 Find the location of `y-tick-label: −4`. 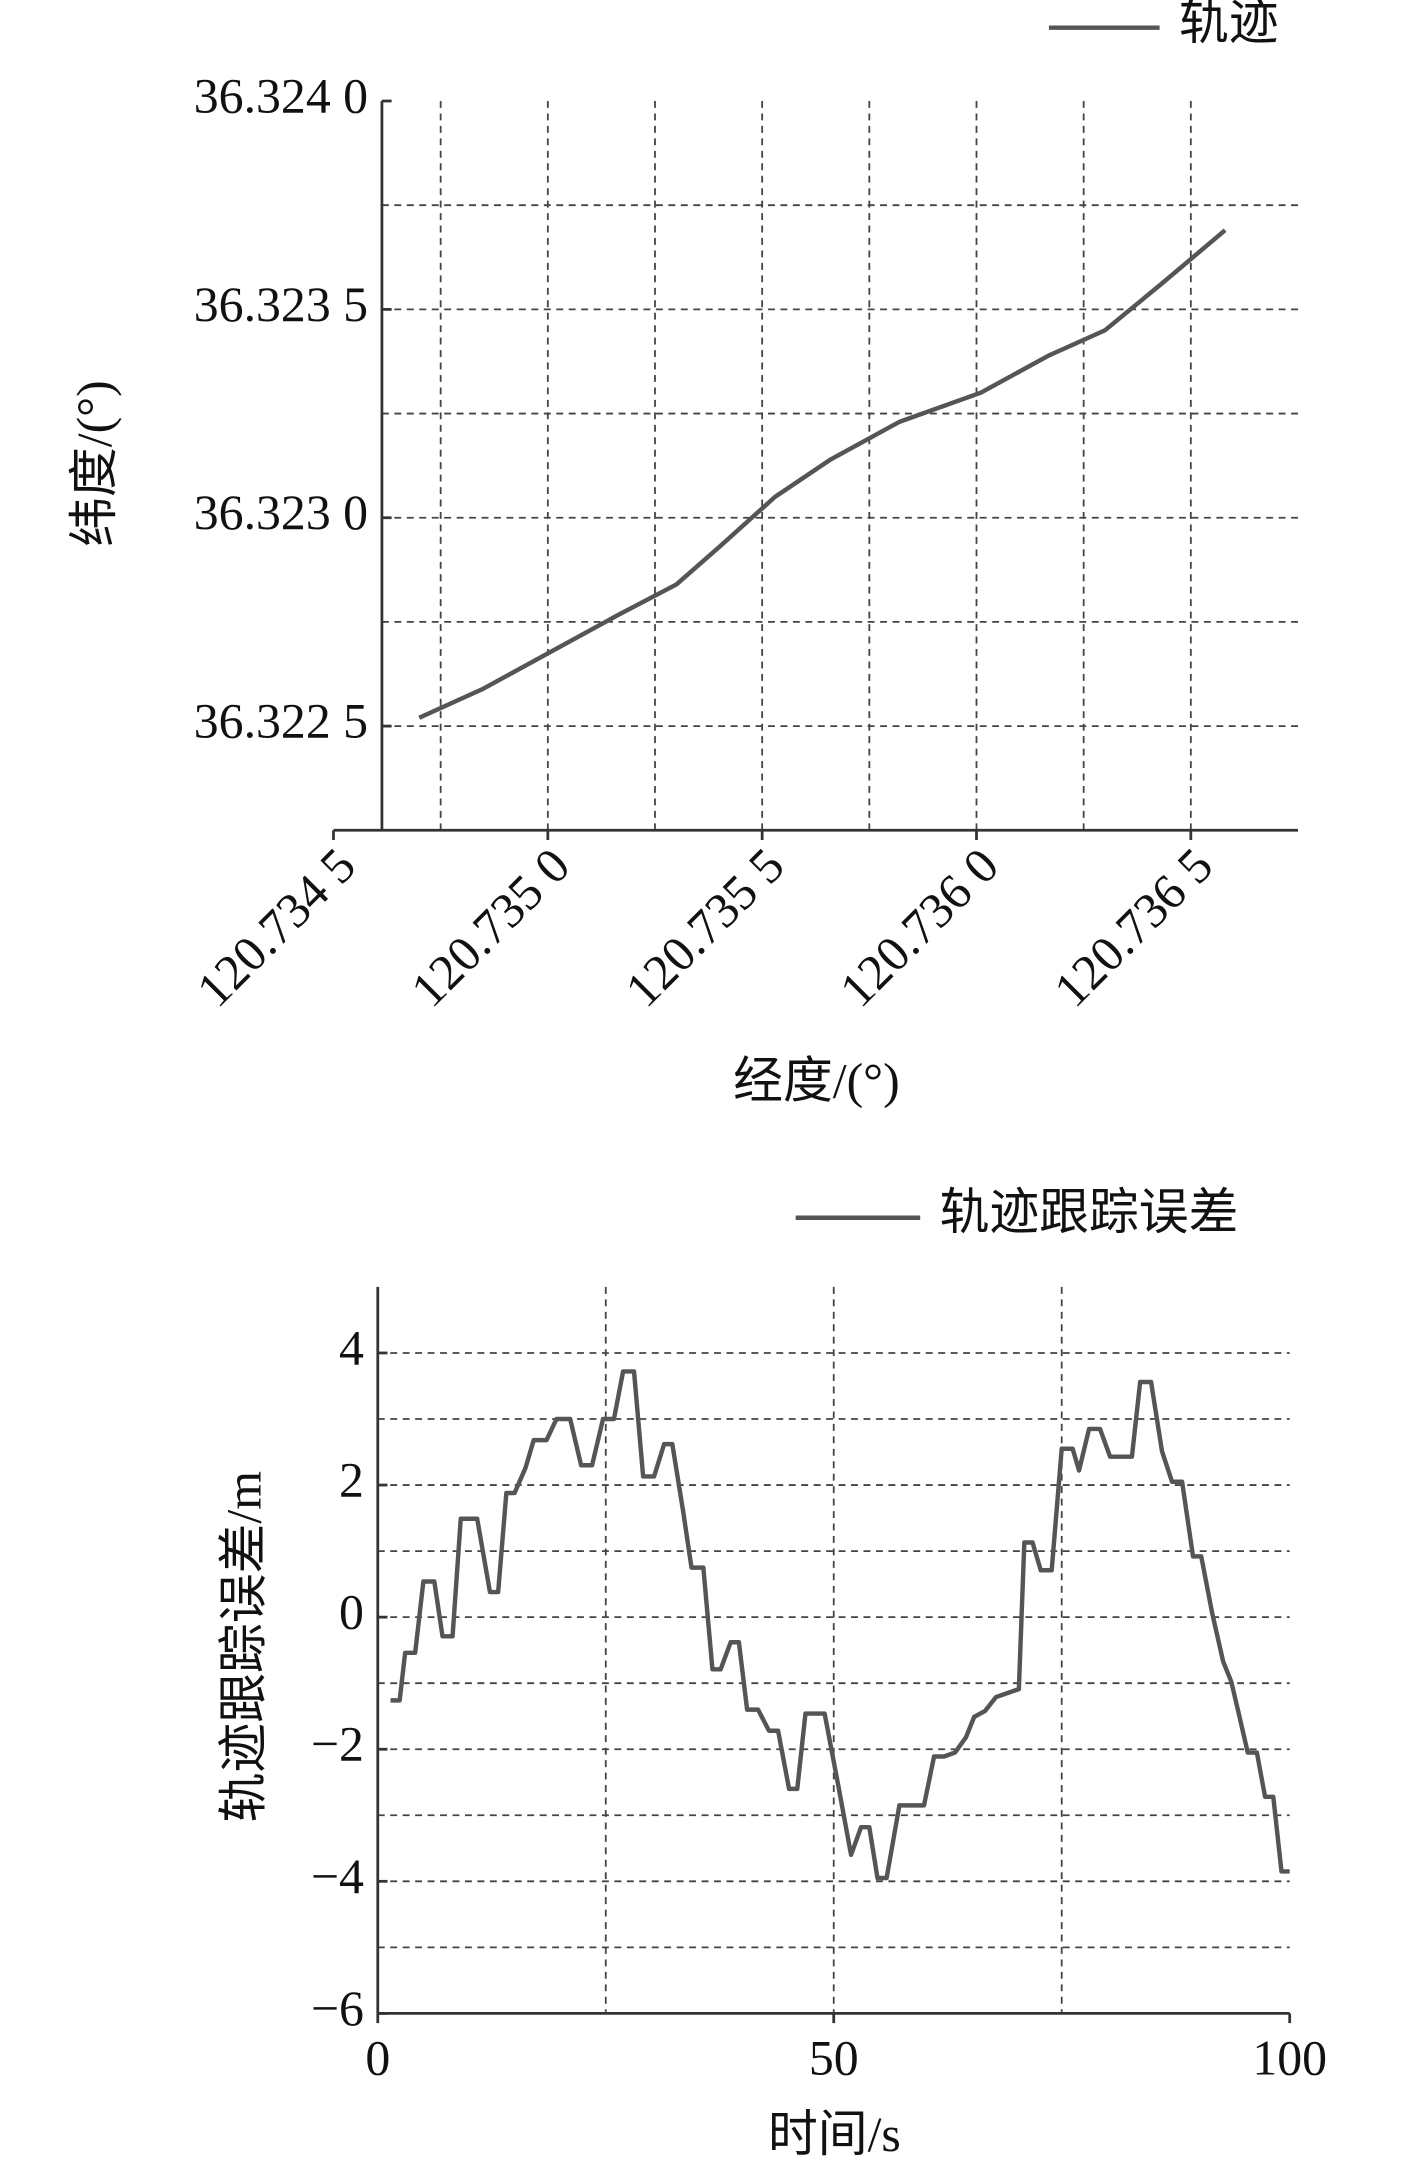

y-tick-label: −4 is located at coordinates (337, 1876).